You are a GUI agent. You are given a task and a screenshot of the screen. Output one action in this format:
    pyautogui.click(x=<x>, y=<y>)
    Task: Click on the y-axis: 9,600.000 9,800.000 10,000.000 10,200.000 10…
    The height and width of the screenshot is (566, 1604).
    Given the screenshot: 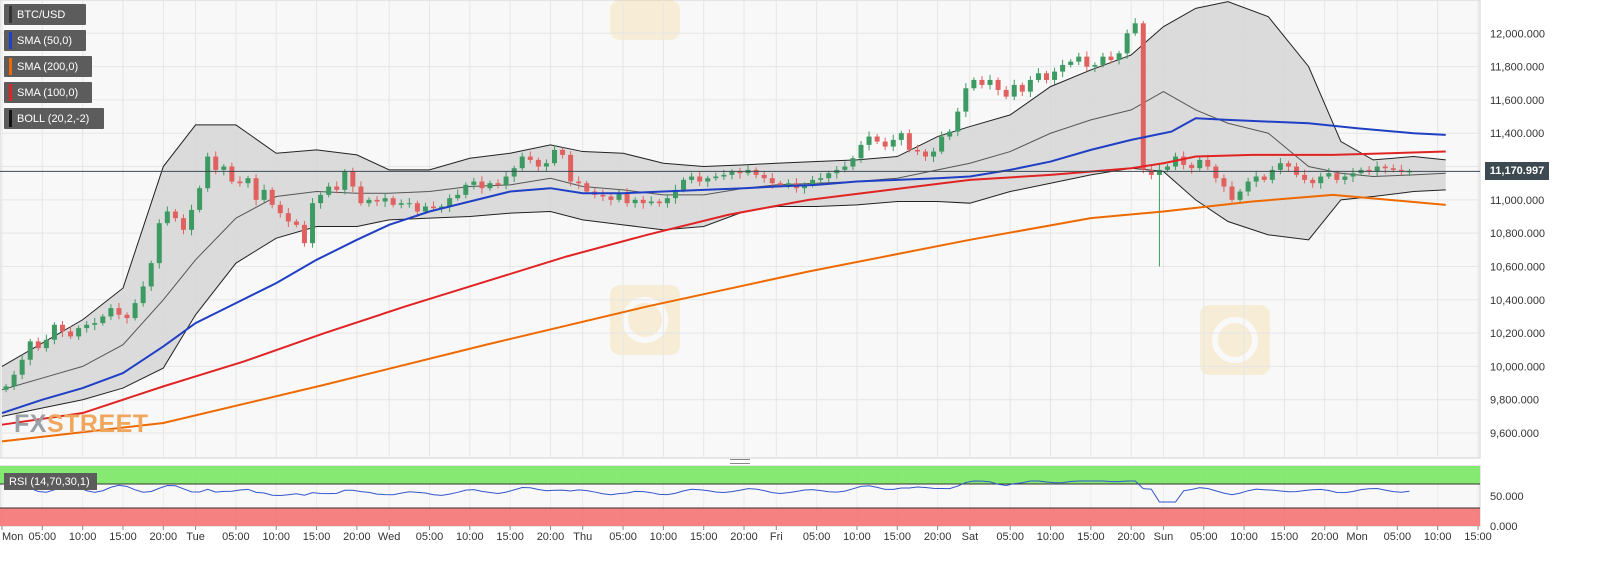 What is the action you would take?
    pyautogui.click(x=1517, y=234)
    